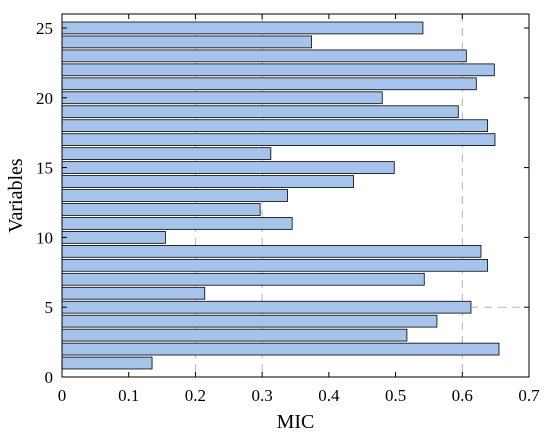 This screenshot has height=436, width=550. I want to click on y-tick-label: 20, so click(44, 98).